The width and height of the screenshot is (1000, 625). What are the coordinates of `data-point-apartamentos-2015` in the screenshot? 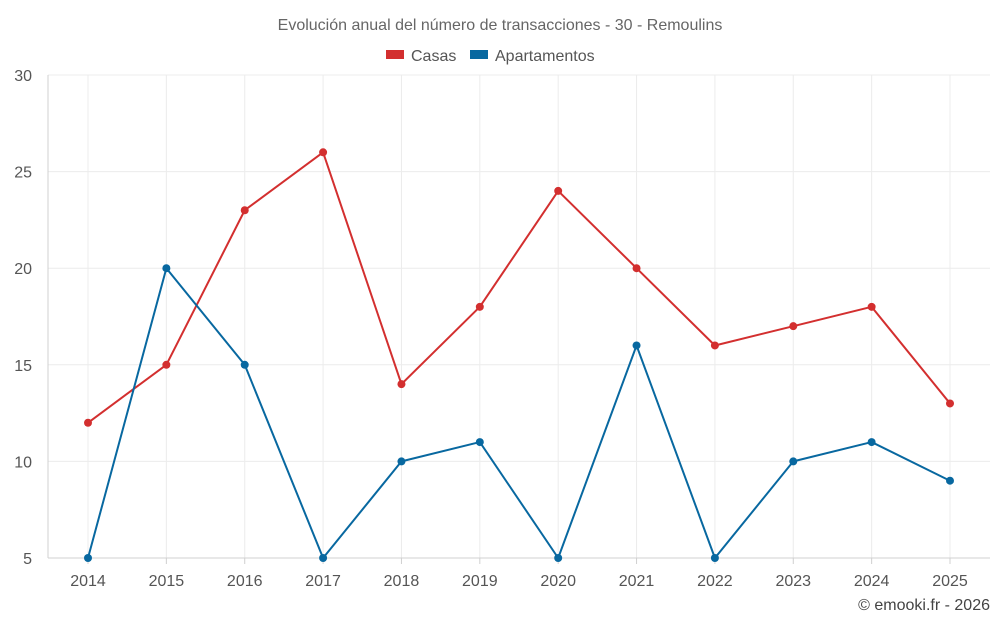 It's located at (166, 268).